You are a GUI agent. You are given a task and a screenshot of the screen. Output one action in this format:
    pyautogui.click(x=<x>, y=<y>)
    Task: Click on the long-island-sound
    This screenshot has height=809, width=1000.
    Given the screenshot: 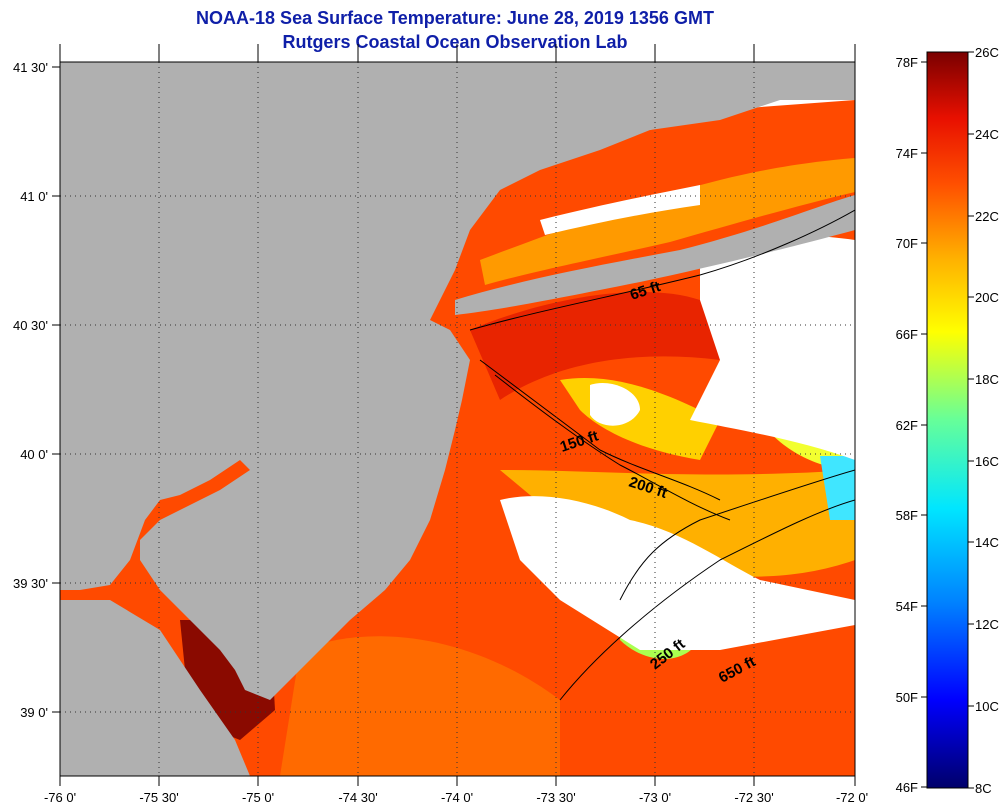 What is the action you would take?
    pyautogui.click(x=667, y=221)
    